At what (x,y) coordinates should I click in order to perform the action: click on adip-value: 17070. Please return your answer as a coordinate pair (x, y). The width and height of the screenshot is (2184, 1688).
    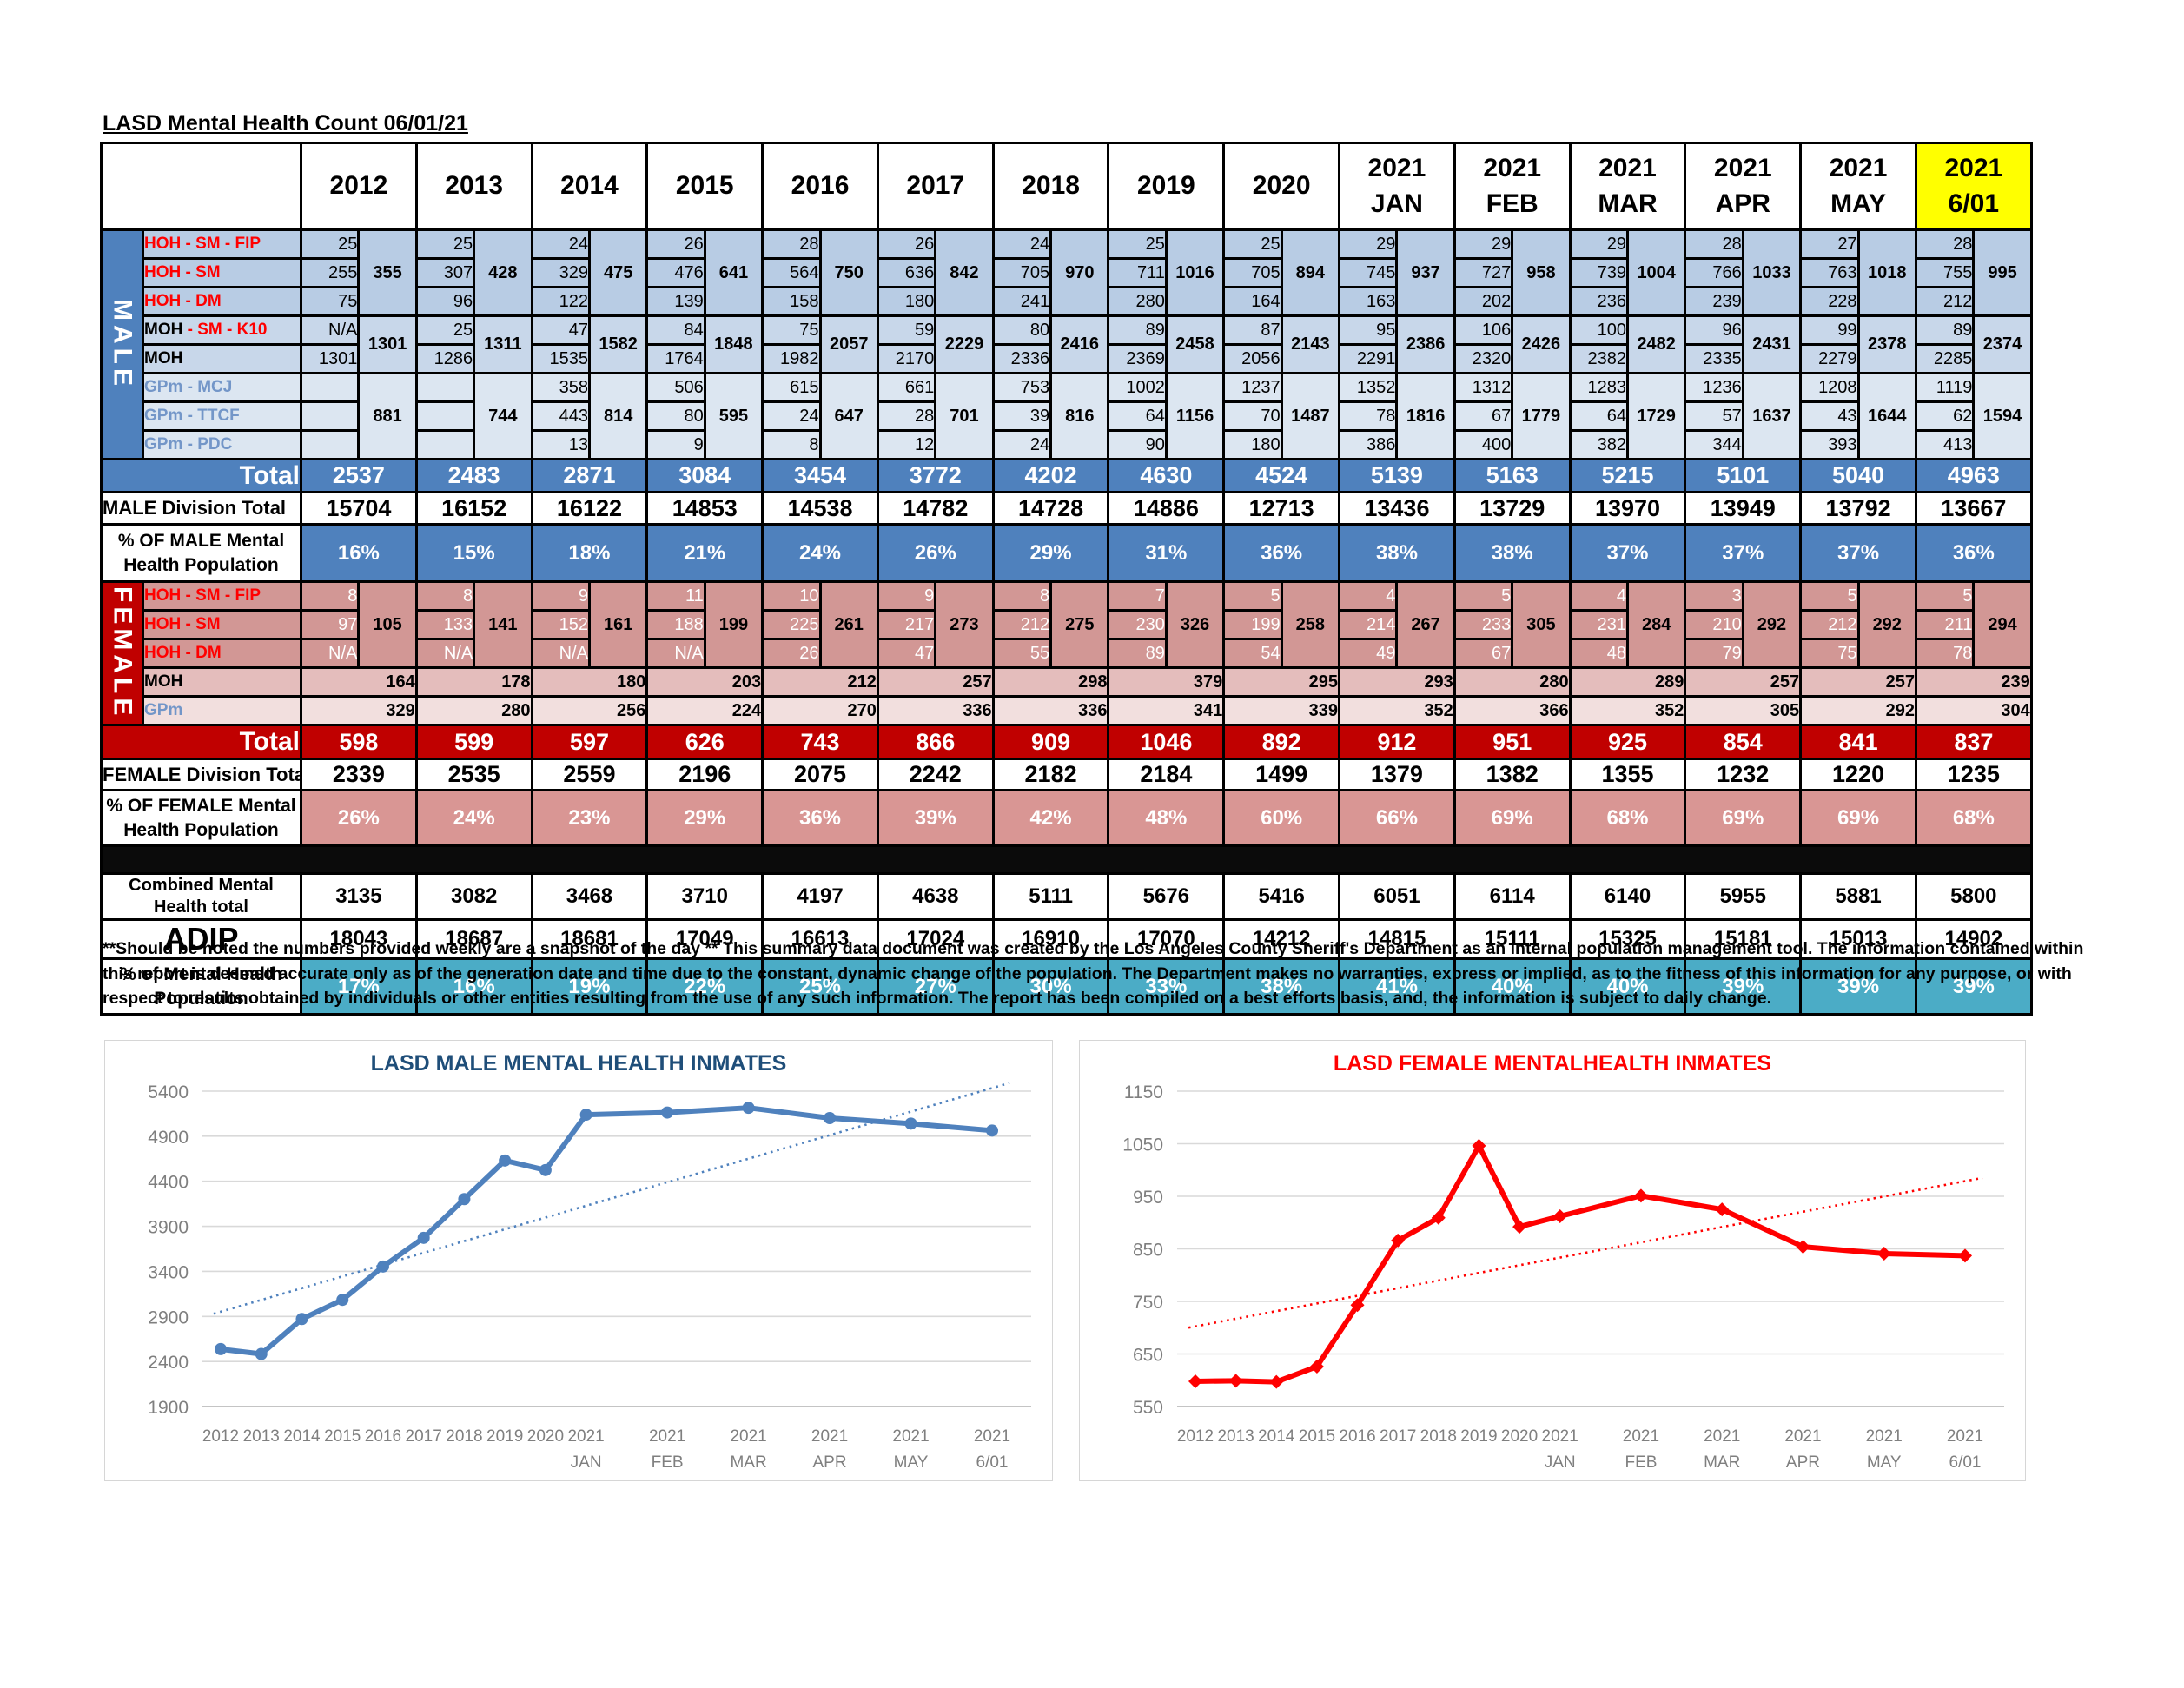
    Looking at the image, I should click on (1166, 939).